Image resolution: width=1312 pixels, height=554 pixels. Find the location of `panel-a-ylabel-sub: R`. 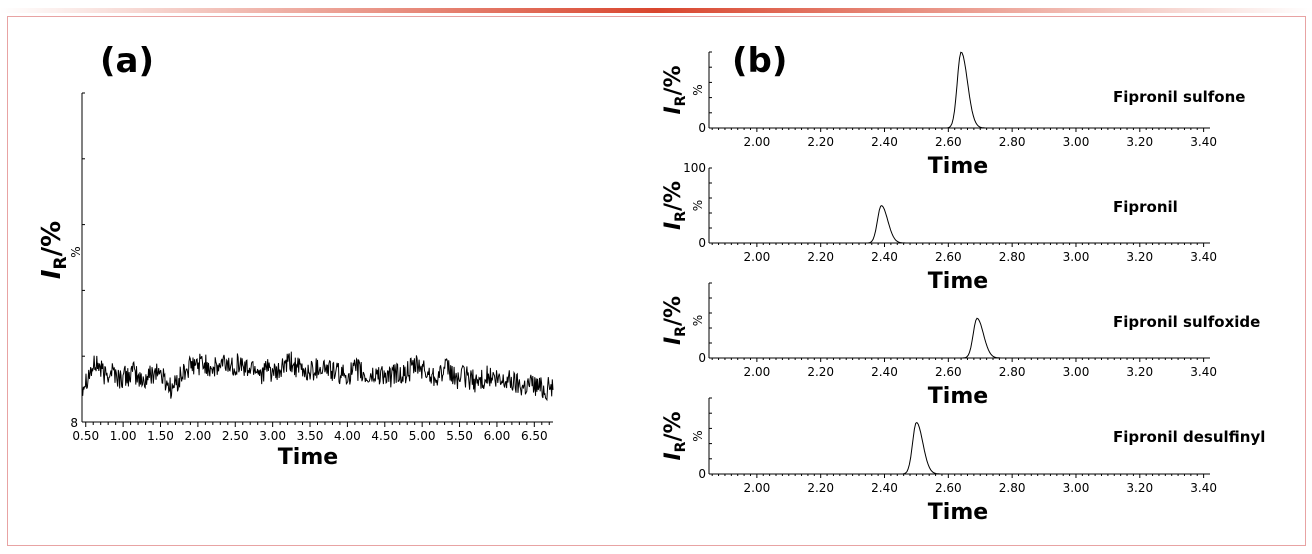

panel-a-ylabel-sub: R is located at coordinates (61, 262).